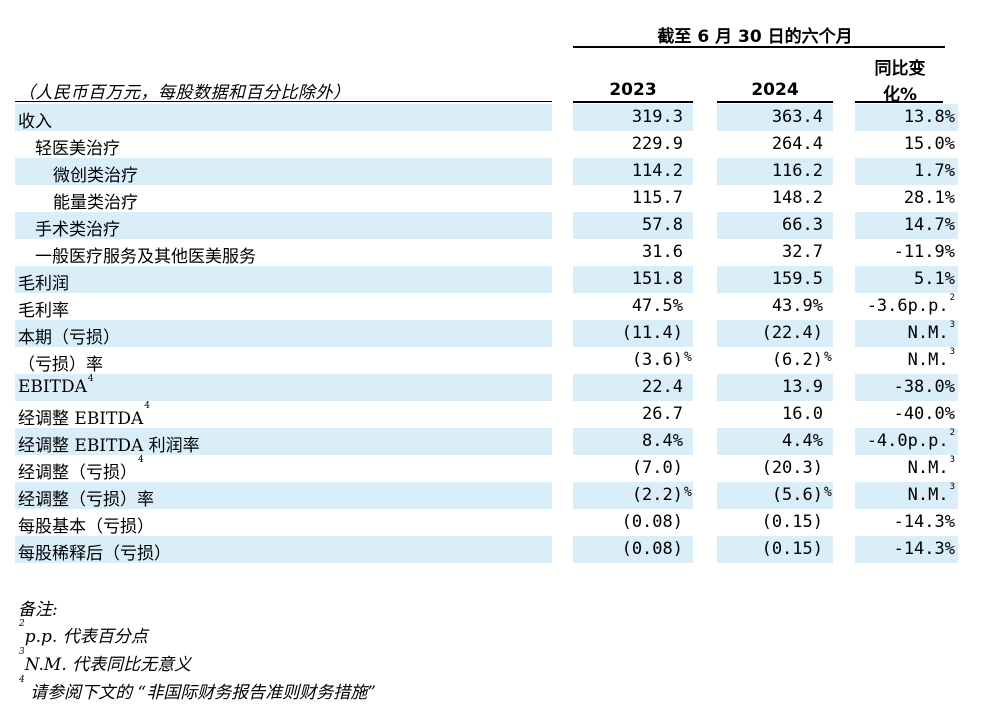 Image resolution: width=1000 pixels, height=705 pixels. What do you see at coordinates (934, 279) in the screenshot?
I see `value-change: 5.1%` at bounding box center [934, 279].